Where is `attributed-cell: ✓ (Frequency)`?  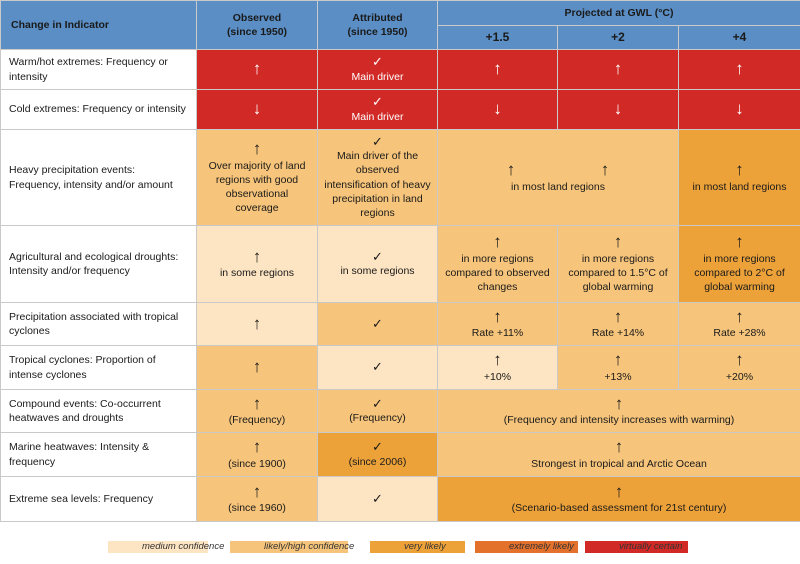
attributed-cell: ✓ (Frequency) is located at coordinates (377, 411).